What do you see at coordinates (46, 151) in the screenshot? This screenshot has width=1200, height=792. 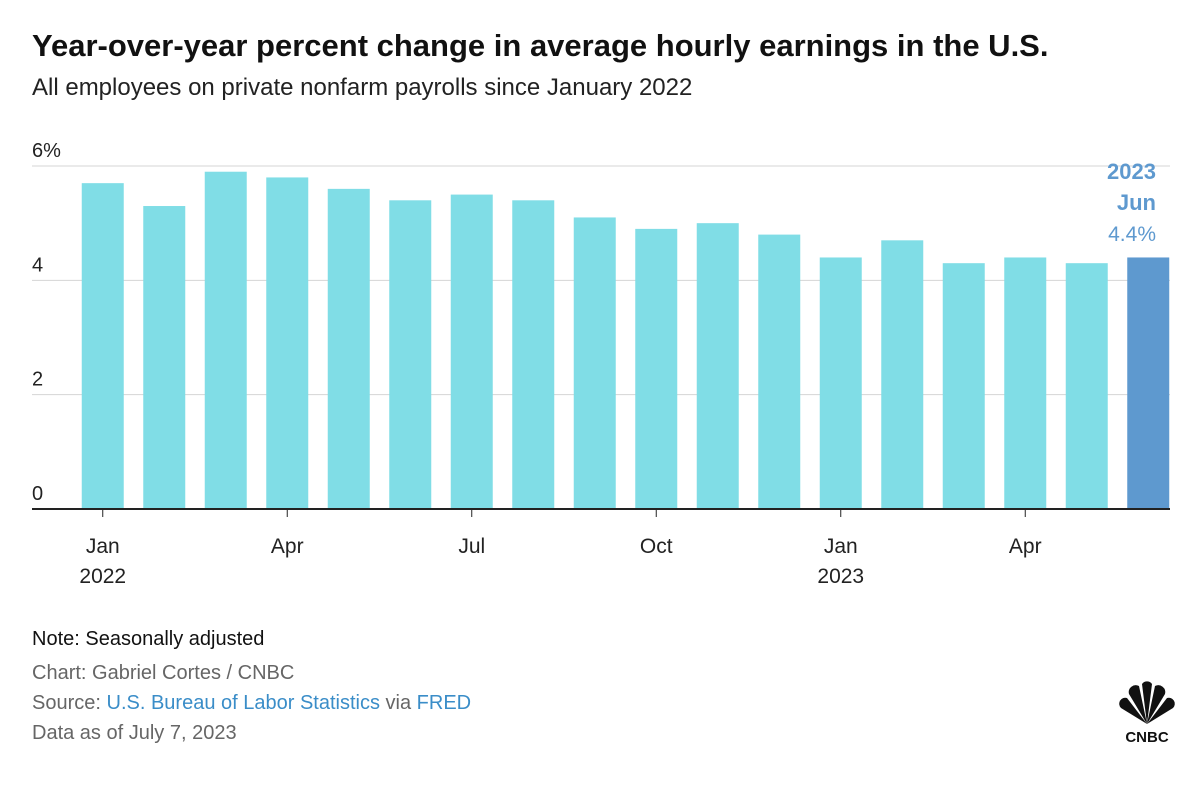 I see `y-tick-label: 6%` at bounding box center [46, 151].